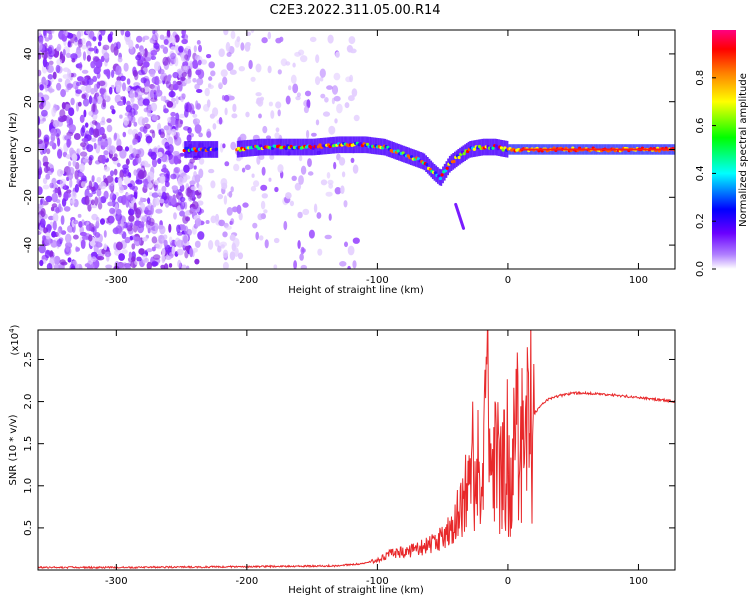  I want to click on y-tick-label: 1.5, so click(28, 444).